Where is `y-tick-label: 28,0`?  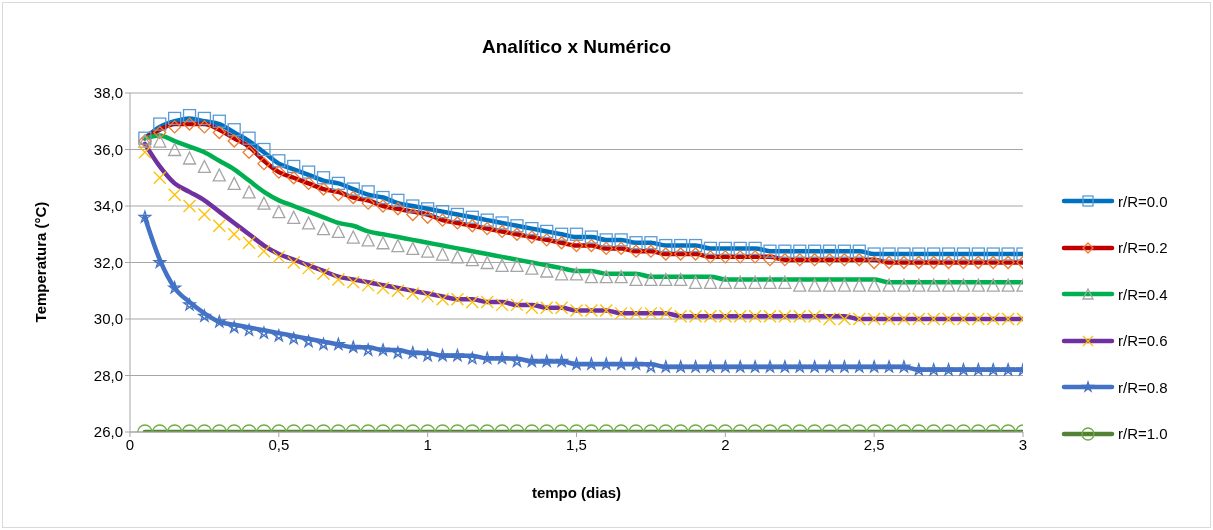 y-tick-label: 28,0 is located at coordinates (108, 375).